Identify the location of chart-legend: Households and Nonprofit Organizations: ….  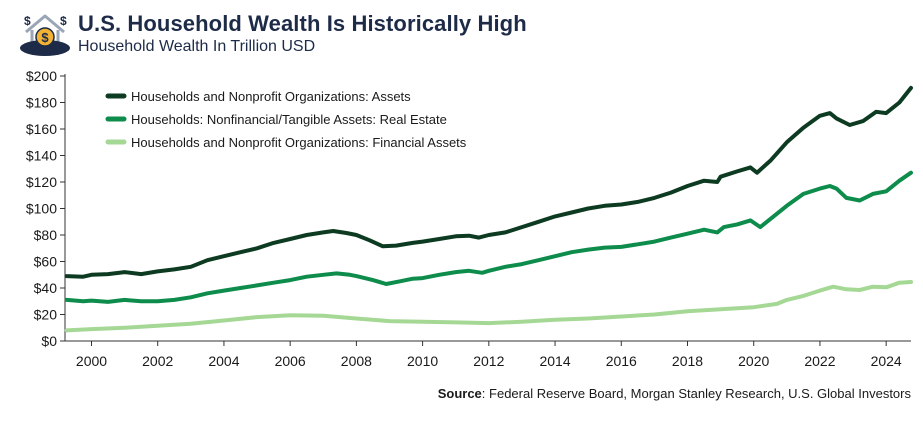
(286, 119).